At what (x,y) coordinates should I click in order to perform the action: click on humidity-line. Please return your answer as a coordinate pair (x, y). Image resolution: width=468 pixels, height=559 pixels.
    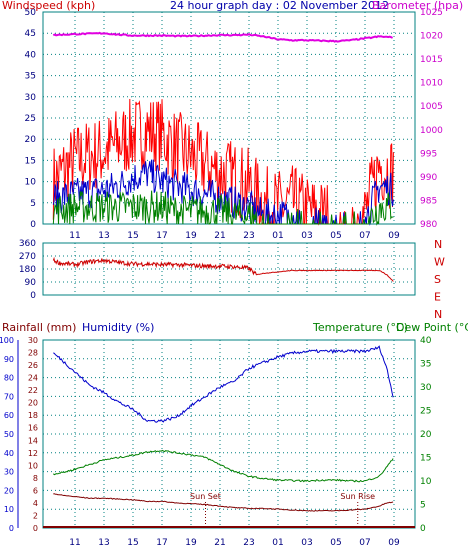
    Looking at the image, I should click on (223, 384).